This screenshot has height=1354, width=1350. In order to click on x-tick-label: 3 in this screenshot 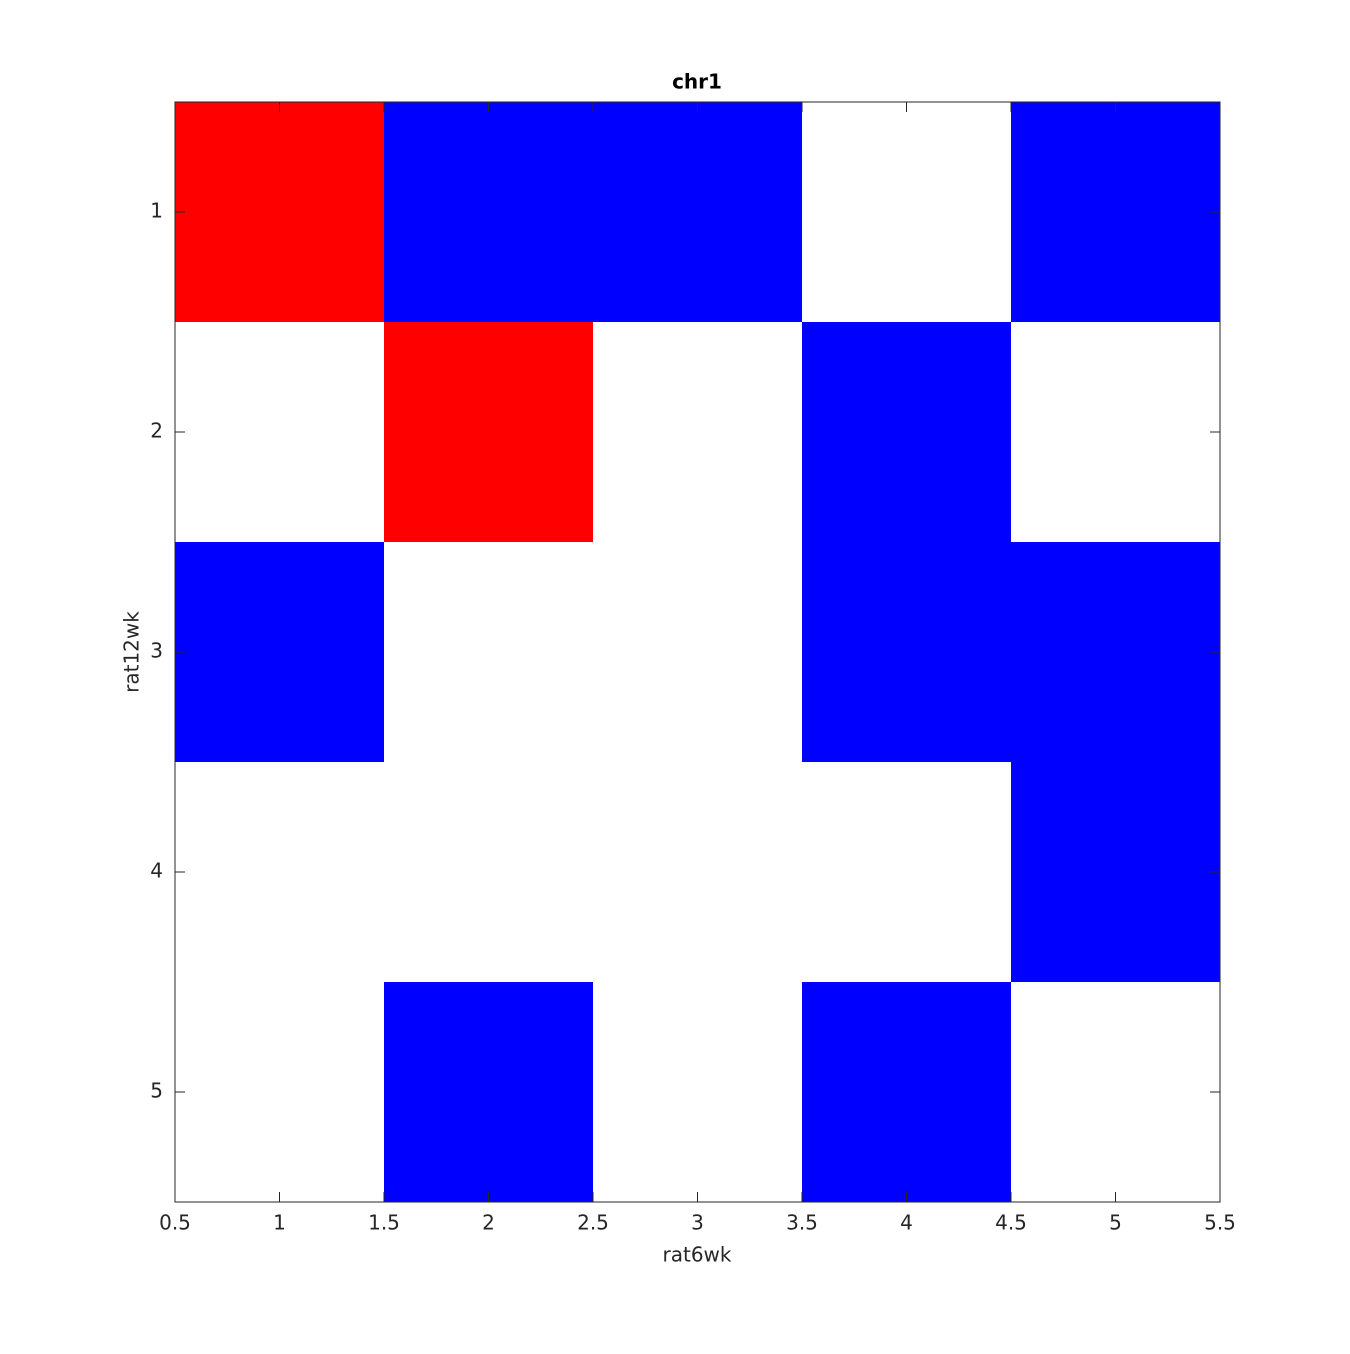, I will do `click(697, 1223)`.